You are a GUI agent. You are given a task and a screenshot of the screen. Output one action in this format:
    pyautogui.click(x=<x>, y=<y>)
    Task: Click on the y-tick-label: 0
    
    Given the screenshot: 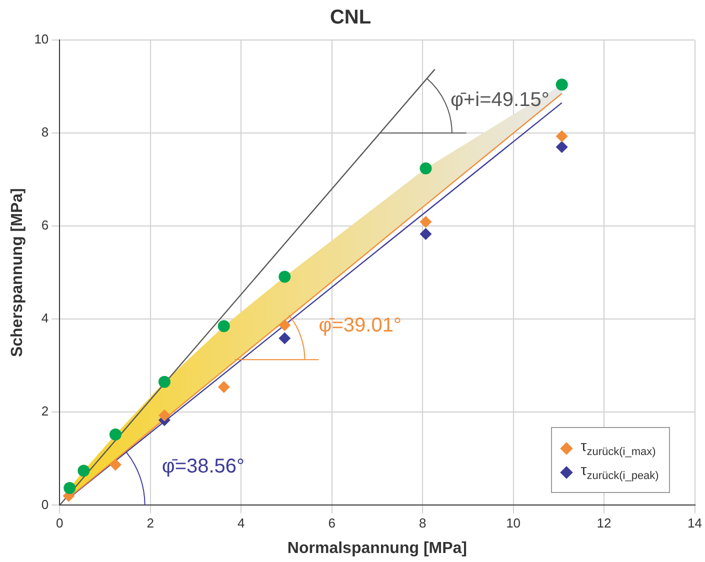 What is the action you would take?
    pyautogui.click(x=45, y=504)
    